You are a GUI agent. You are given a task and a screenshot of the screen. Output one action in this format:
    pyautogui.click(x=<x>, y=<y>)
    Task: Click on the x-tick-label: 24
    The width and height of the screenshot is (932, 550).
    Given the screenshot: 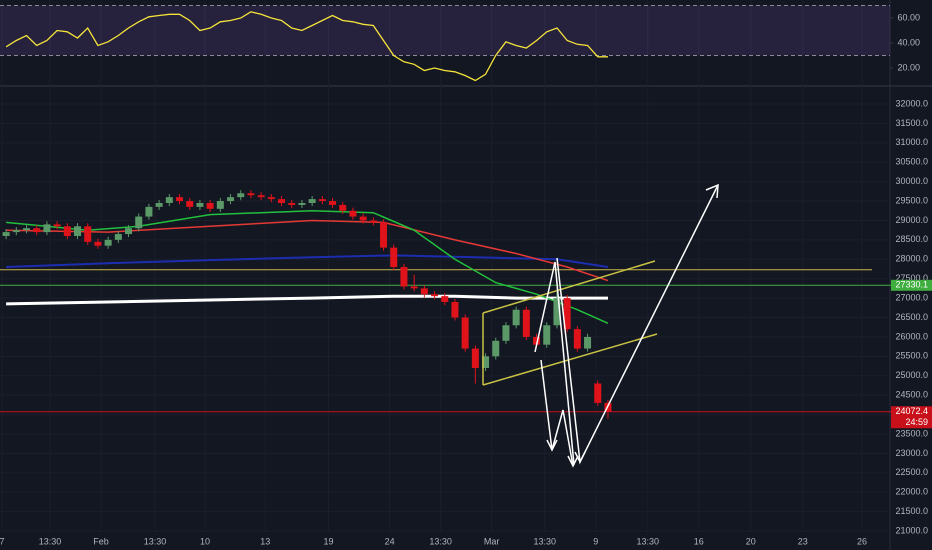 What is the action you would take?
    pyautogui.click(x=390, y=541)
    